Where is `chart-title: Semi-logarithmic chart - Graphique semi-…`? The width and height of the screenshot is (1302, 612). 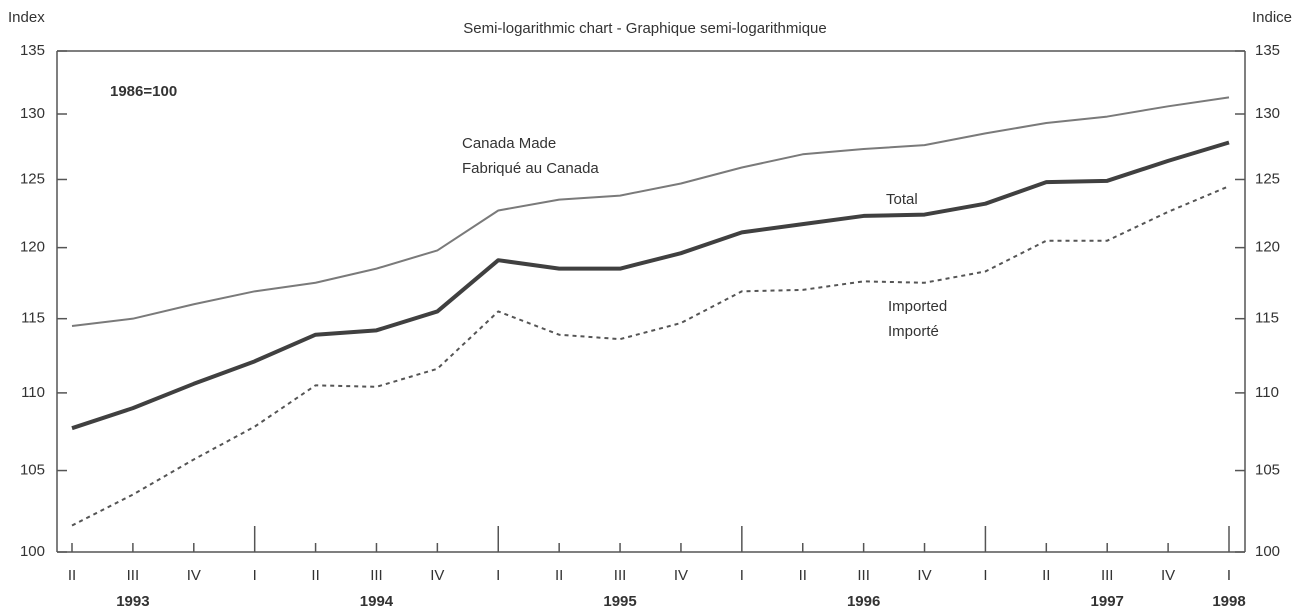
chart-title: Semi-logarithmic chart - Graphique semi-… is located at coordinates (644, 28).